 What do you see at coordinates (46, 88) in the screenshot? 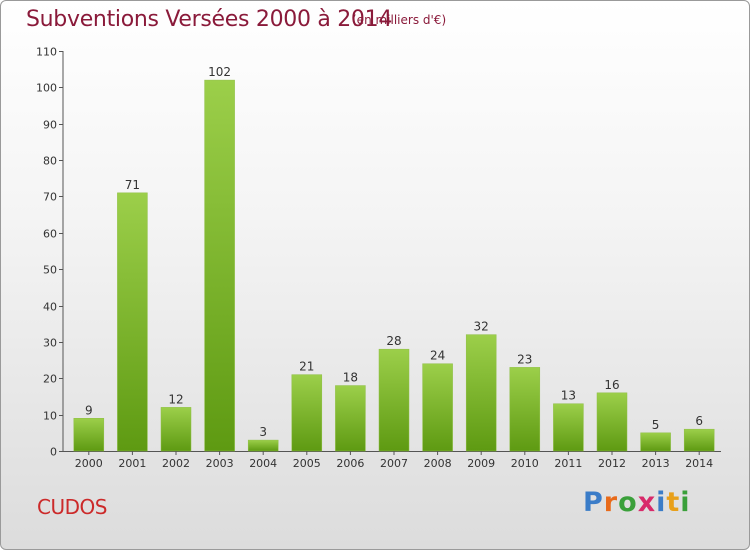
I see `y-tick-label: 100` at bounding box center [46, 88].